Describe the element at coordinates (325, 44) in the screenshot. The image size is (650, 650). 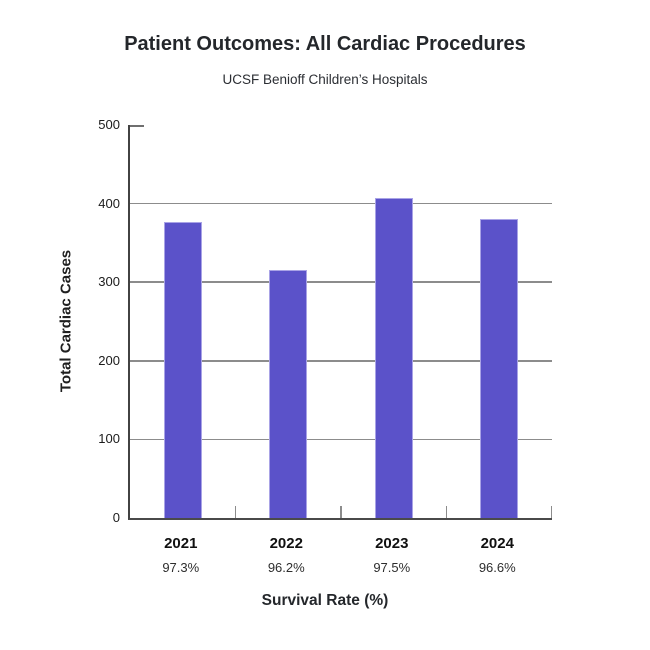
I see `chart-title: Patient Outcomes: All Cardiac Procedures` at that location.